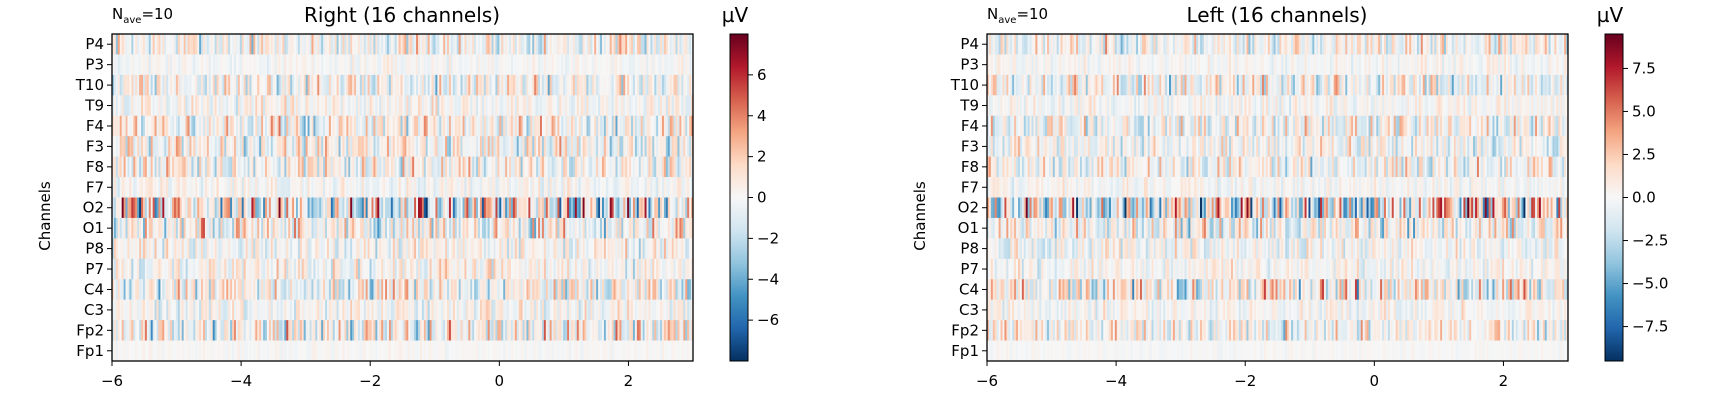  Describe the element at coordinates (241, 381) in the screenshot. I see `x-tick-label: −4` at that location.